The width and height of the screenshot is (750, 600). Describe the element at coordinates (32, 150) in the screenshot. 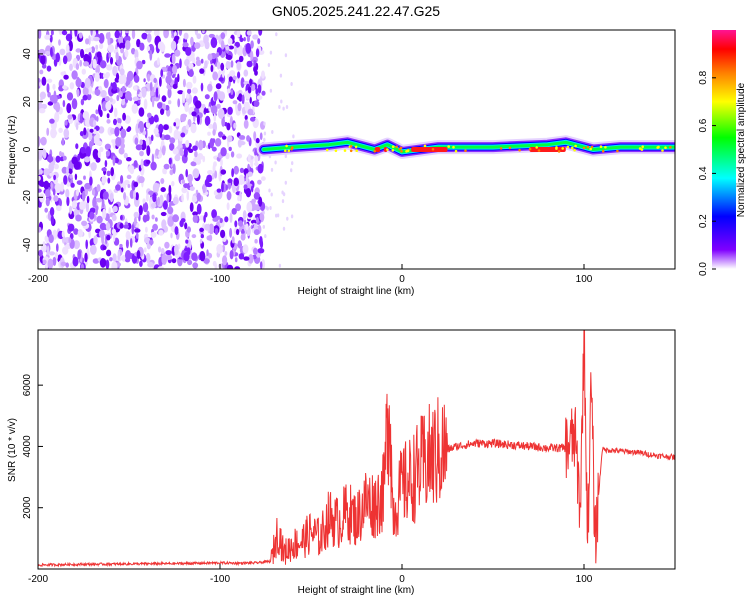

I see `spectrogram-y-ticks: -40 -20 0 20 40` at that location.